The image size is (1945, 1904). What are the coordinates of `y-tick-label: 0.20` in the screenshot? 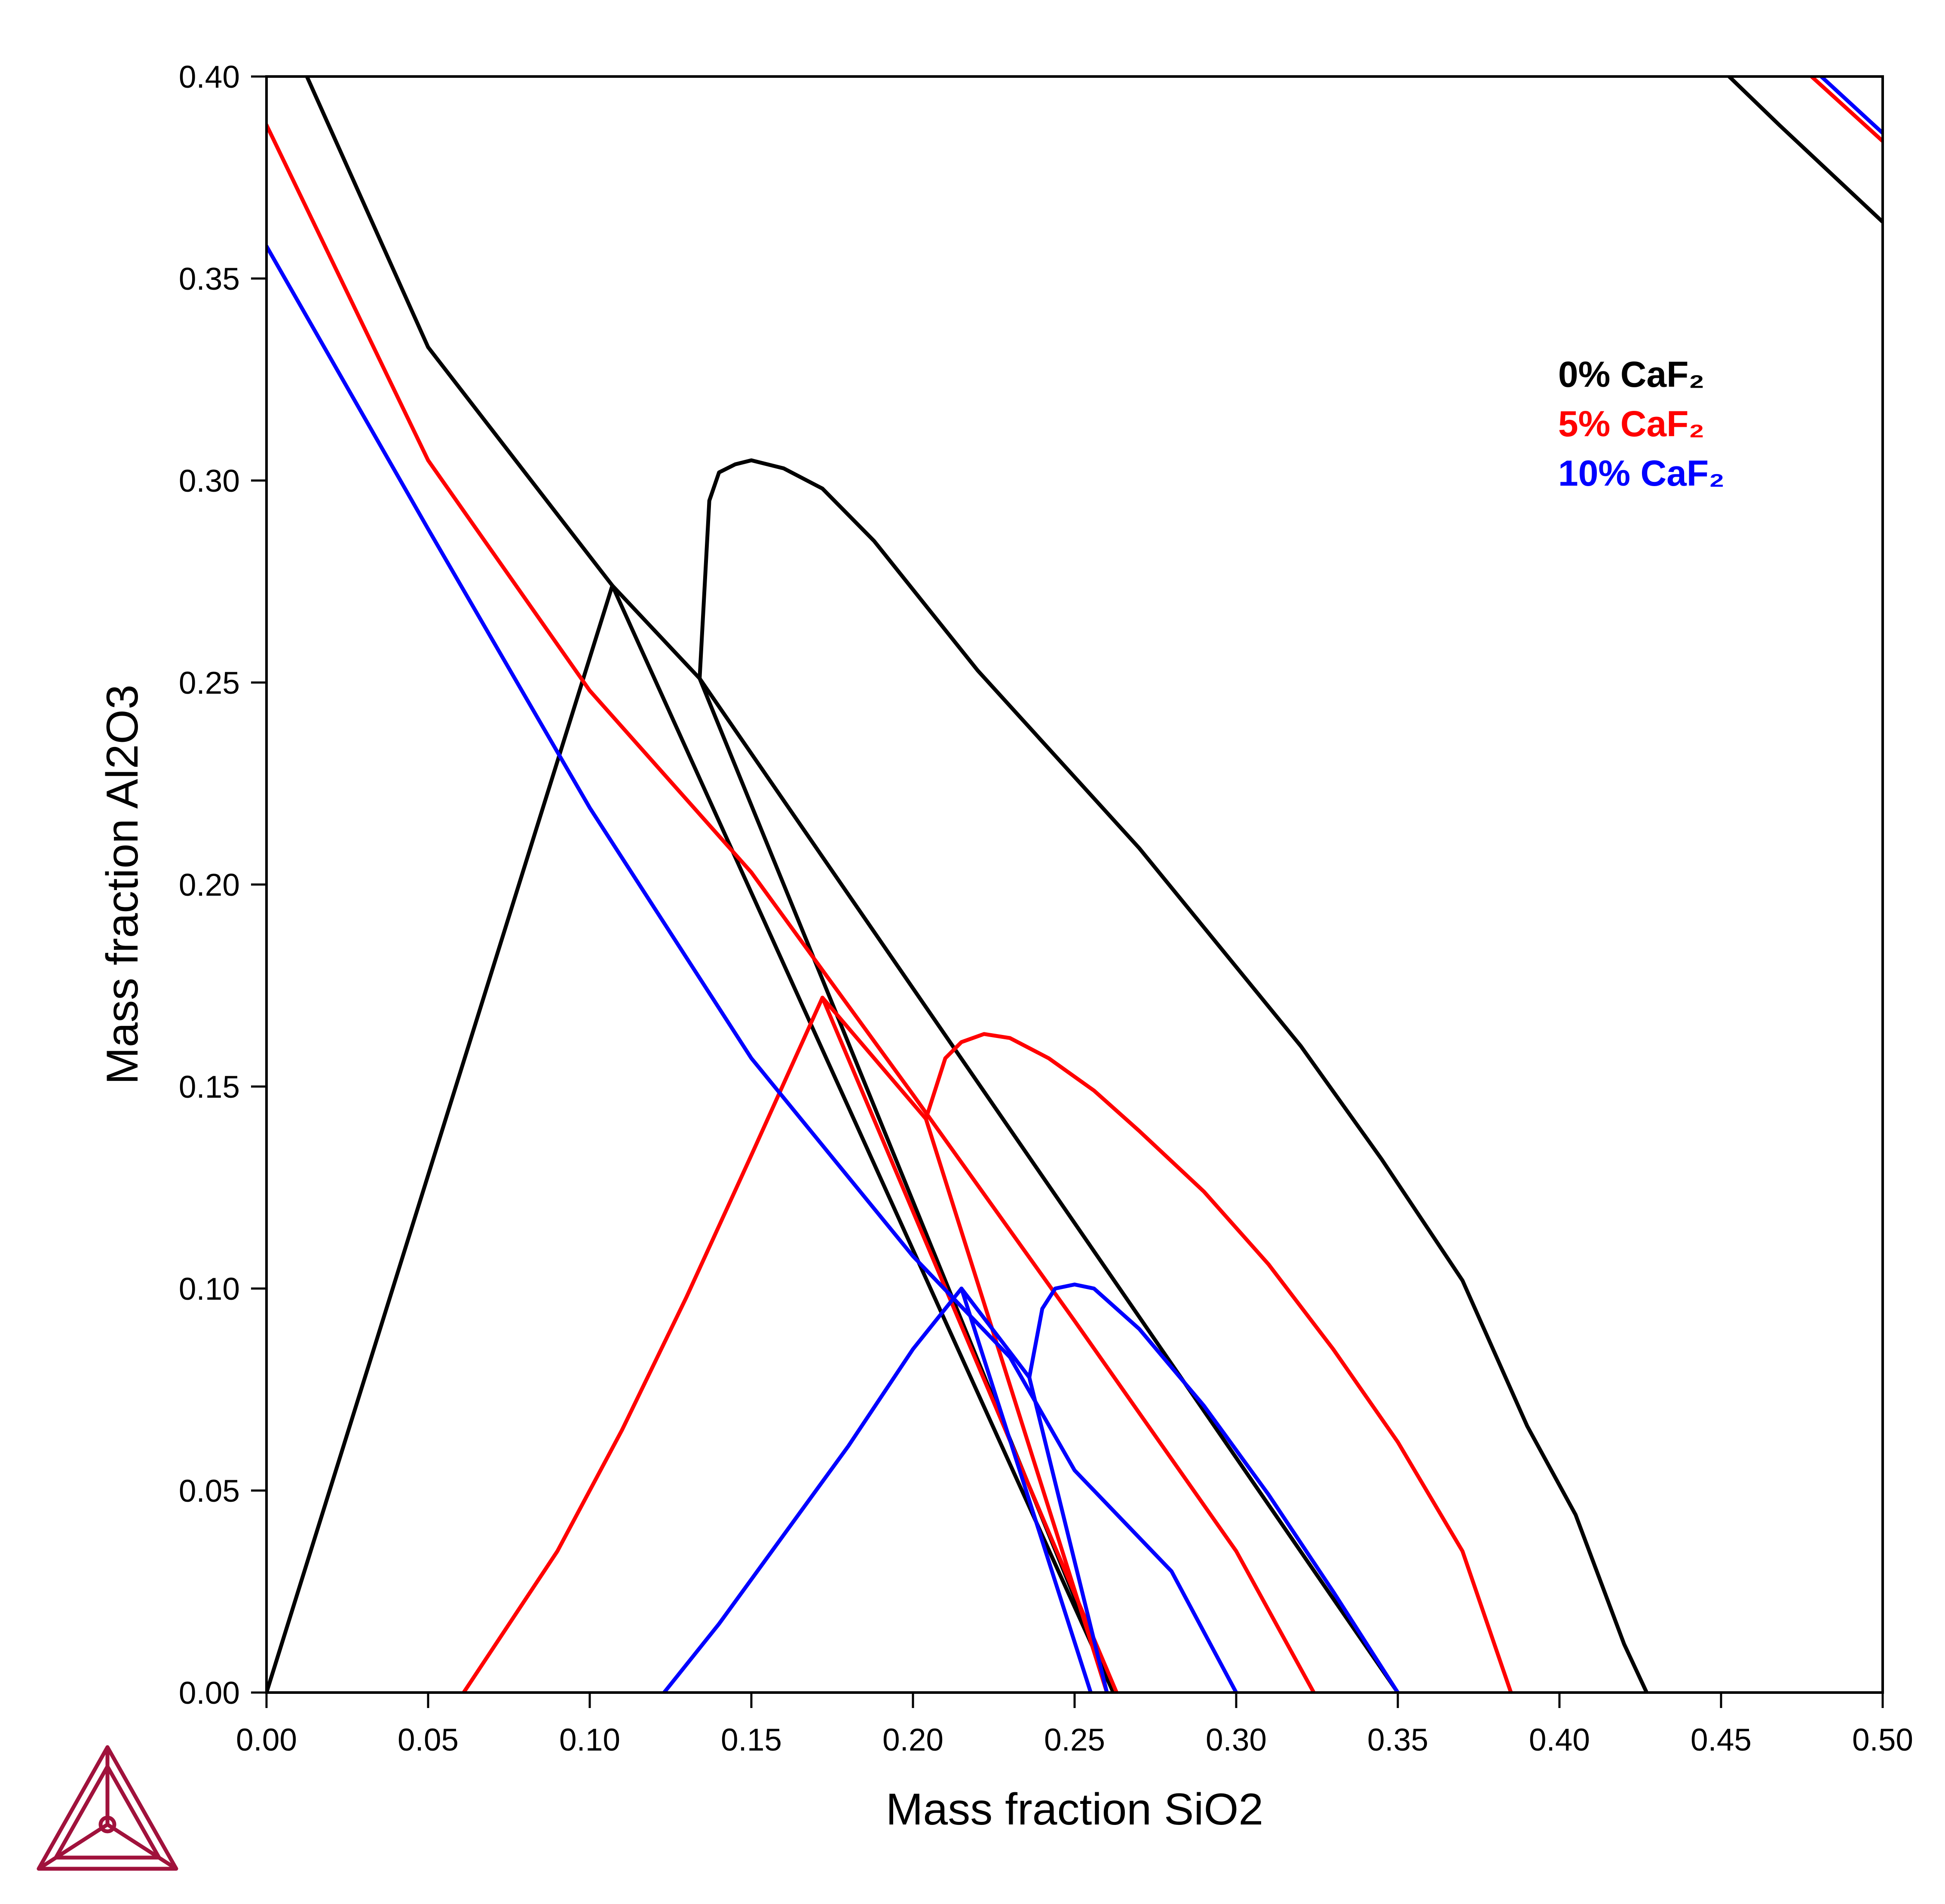 It's located at (209, 886).